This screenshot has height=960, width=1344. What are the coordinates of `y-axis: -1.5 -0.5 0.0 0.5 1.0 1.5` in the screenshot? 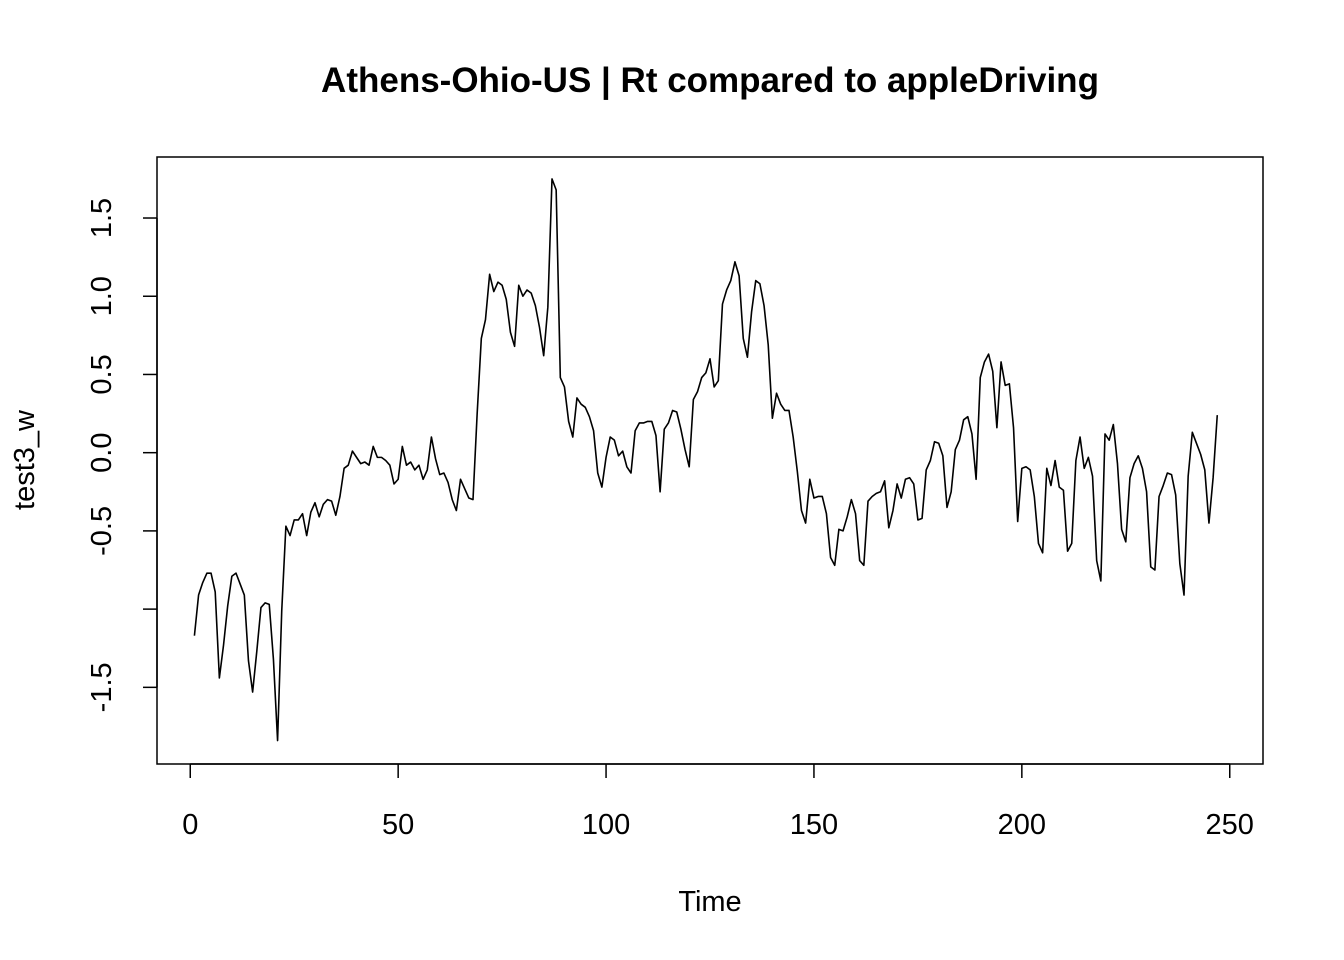 It's located at (122, 455).